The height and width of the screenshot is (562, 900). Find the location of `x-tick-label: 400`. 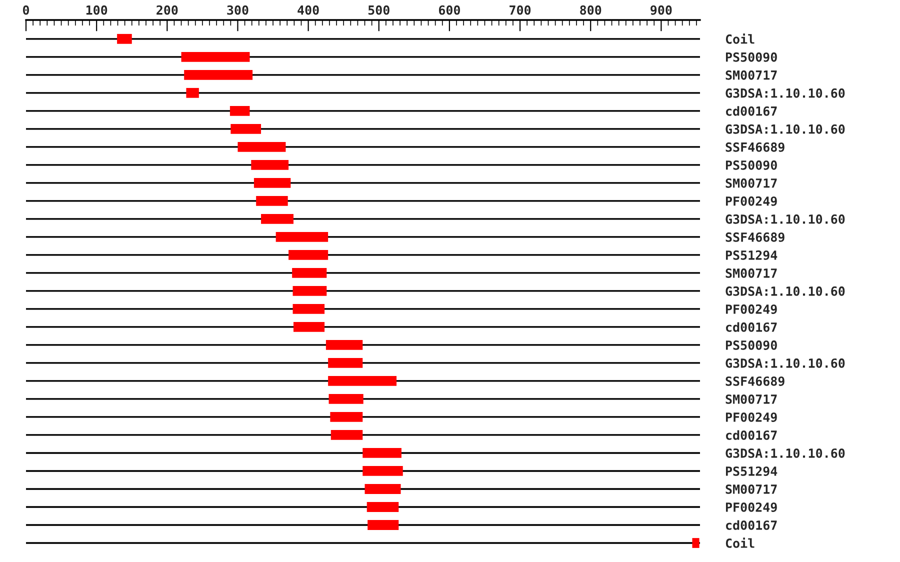

x-tick-label: 400 is located at coordinates (308, 10).